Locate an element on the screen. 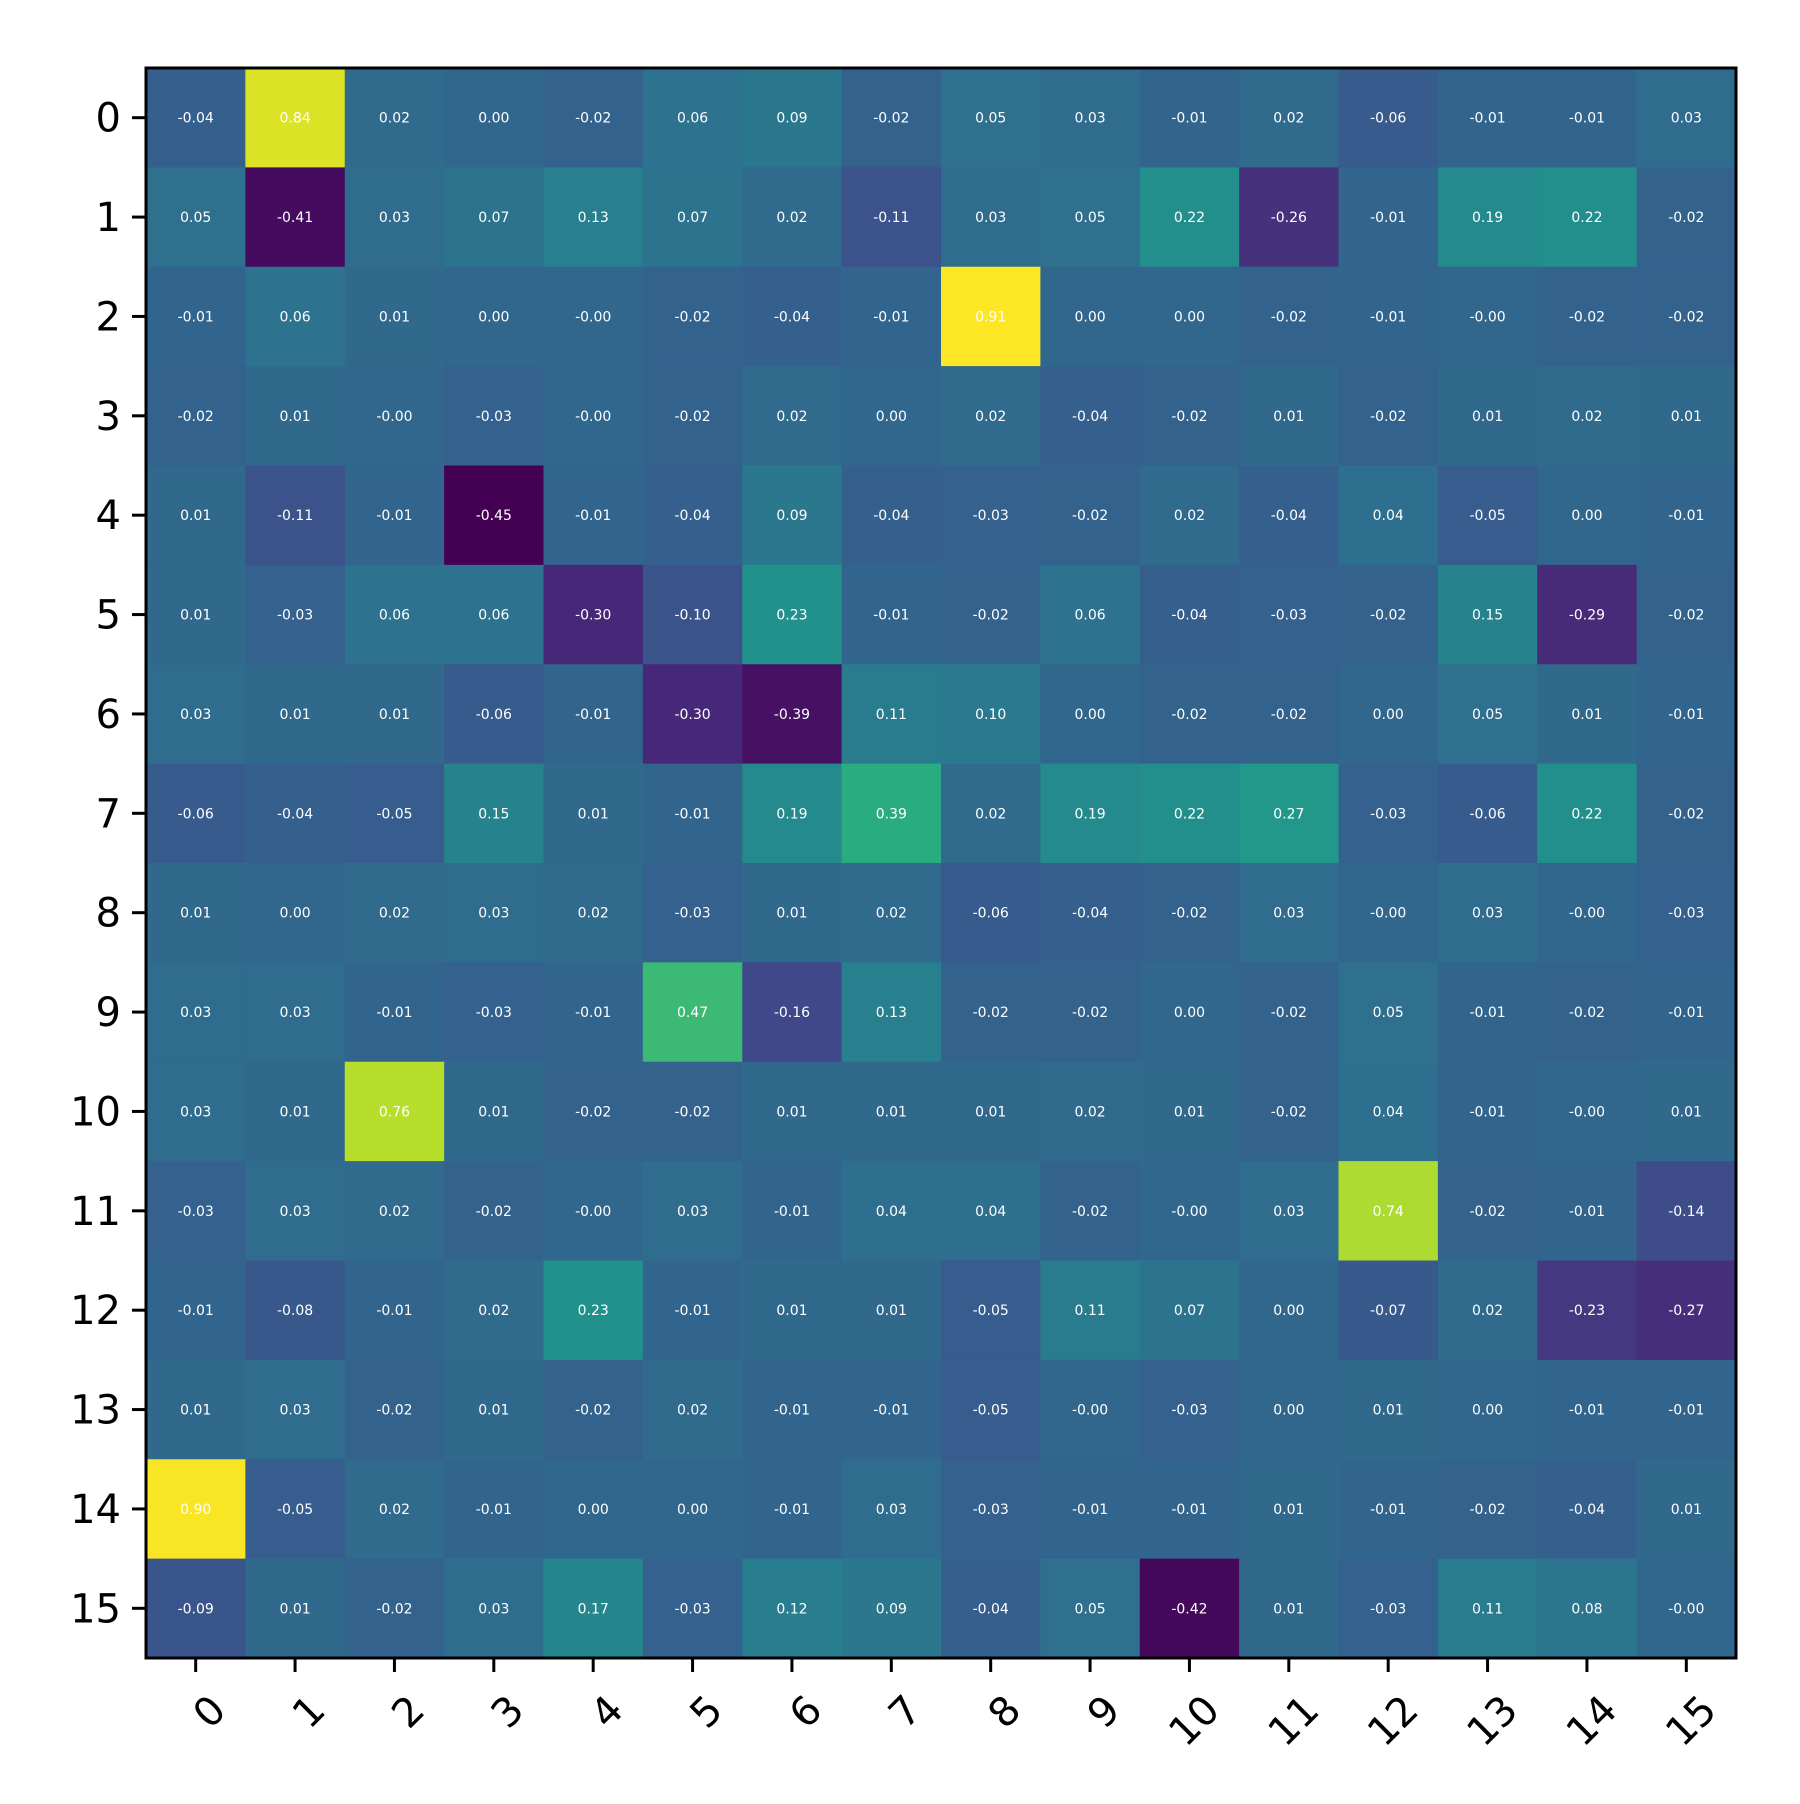  heatmap-cell-r7-c7 is located at coordinates (891, 813).